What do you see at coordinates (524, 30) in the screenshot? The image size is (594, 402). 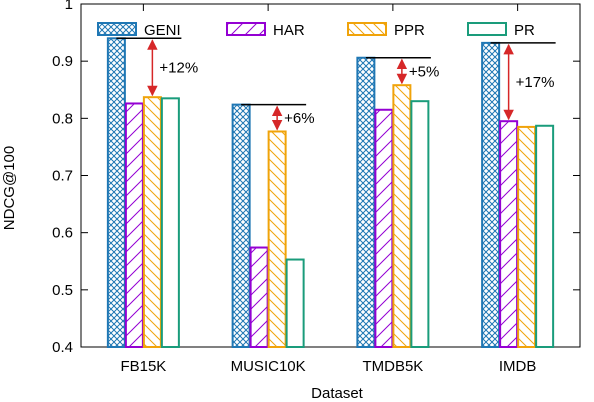 I see `legend-label-pr: PR` at bounding box center [524, 30].